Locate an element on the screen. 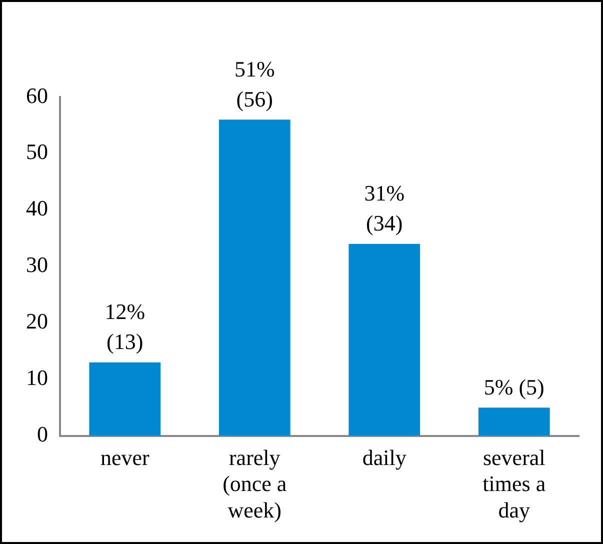 Image resolution: width=603 pixels, height=544 pixels. x-tick-label: never is located at coordinates (125, 457).